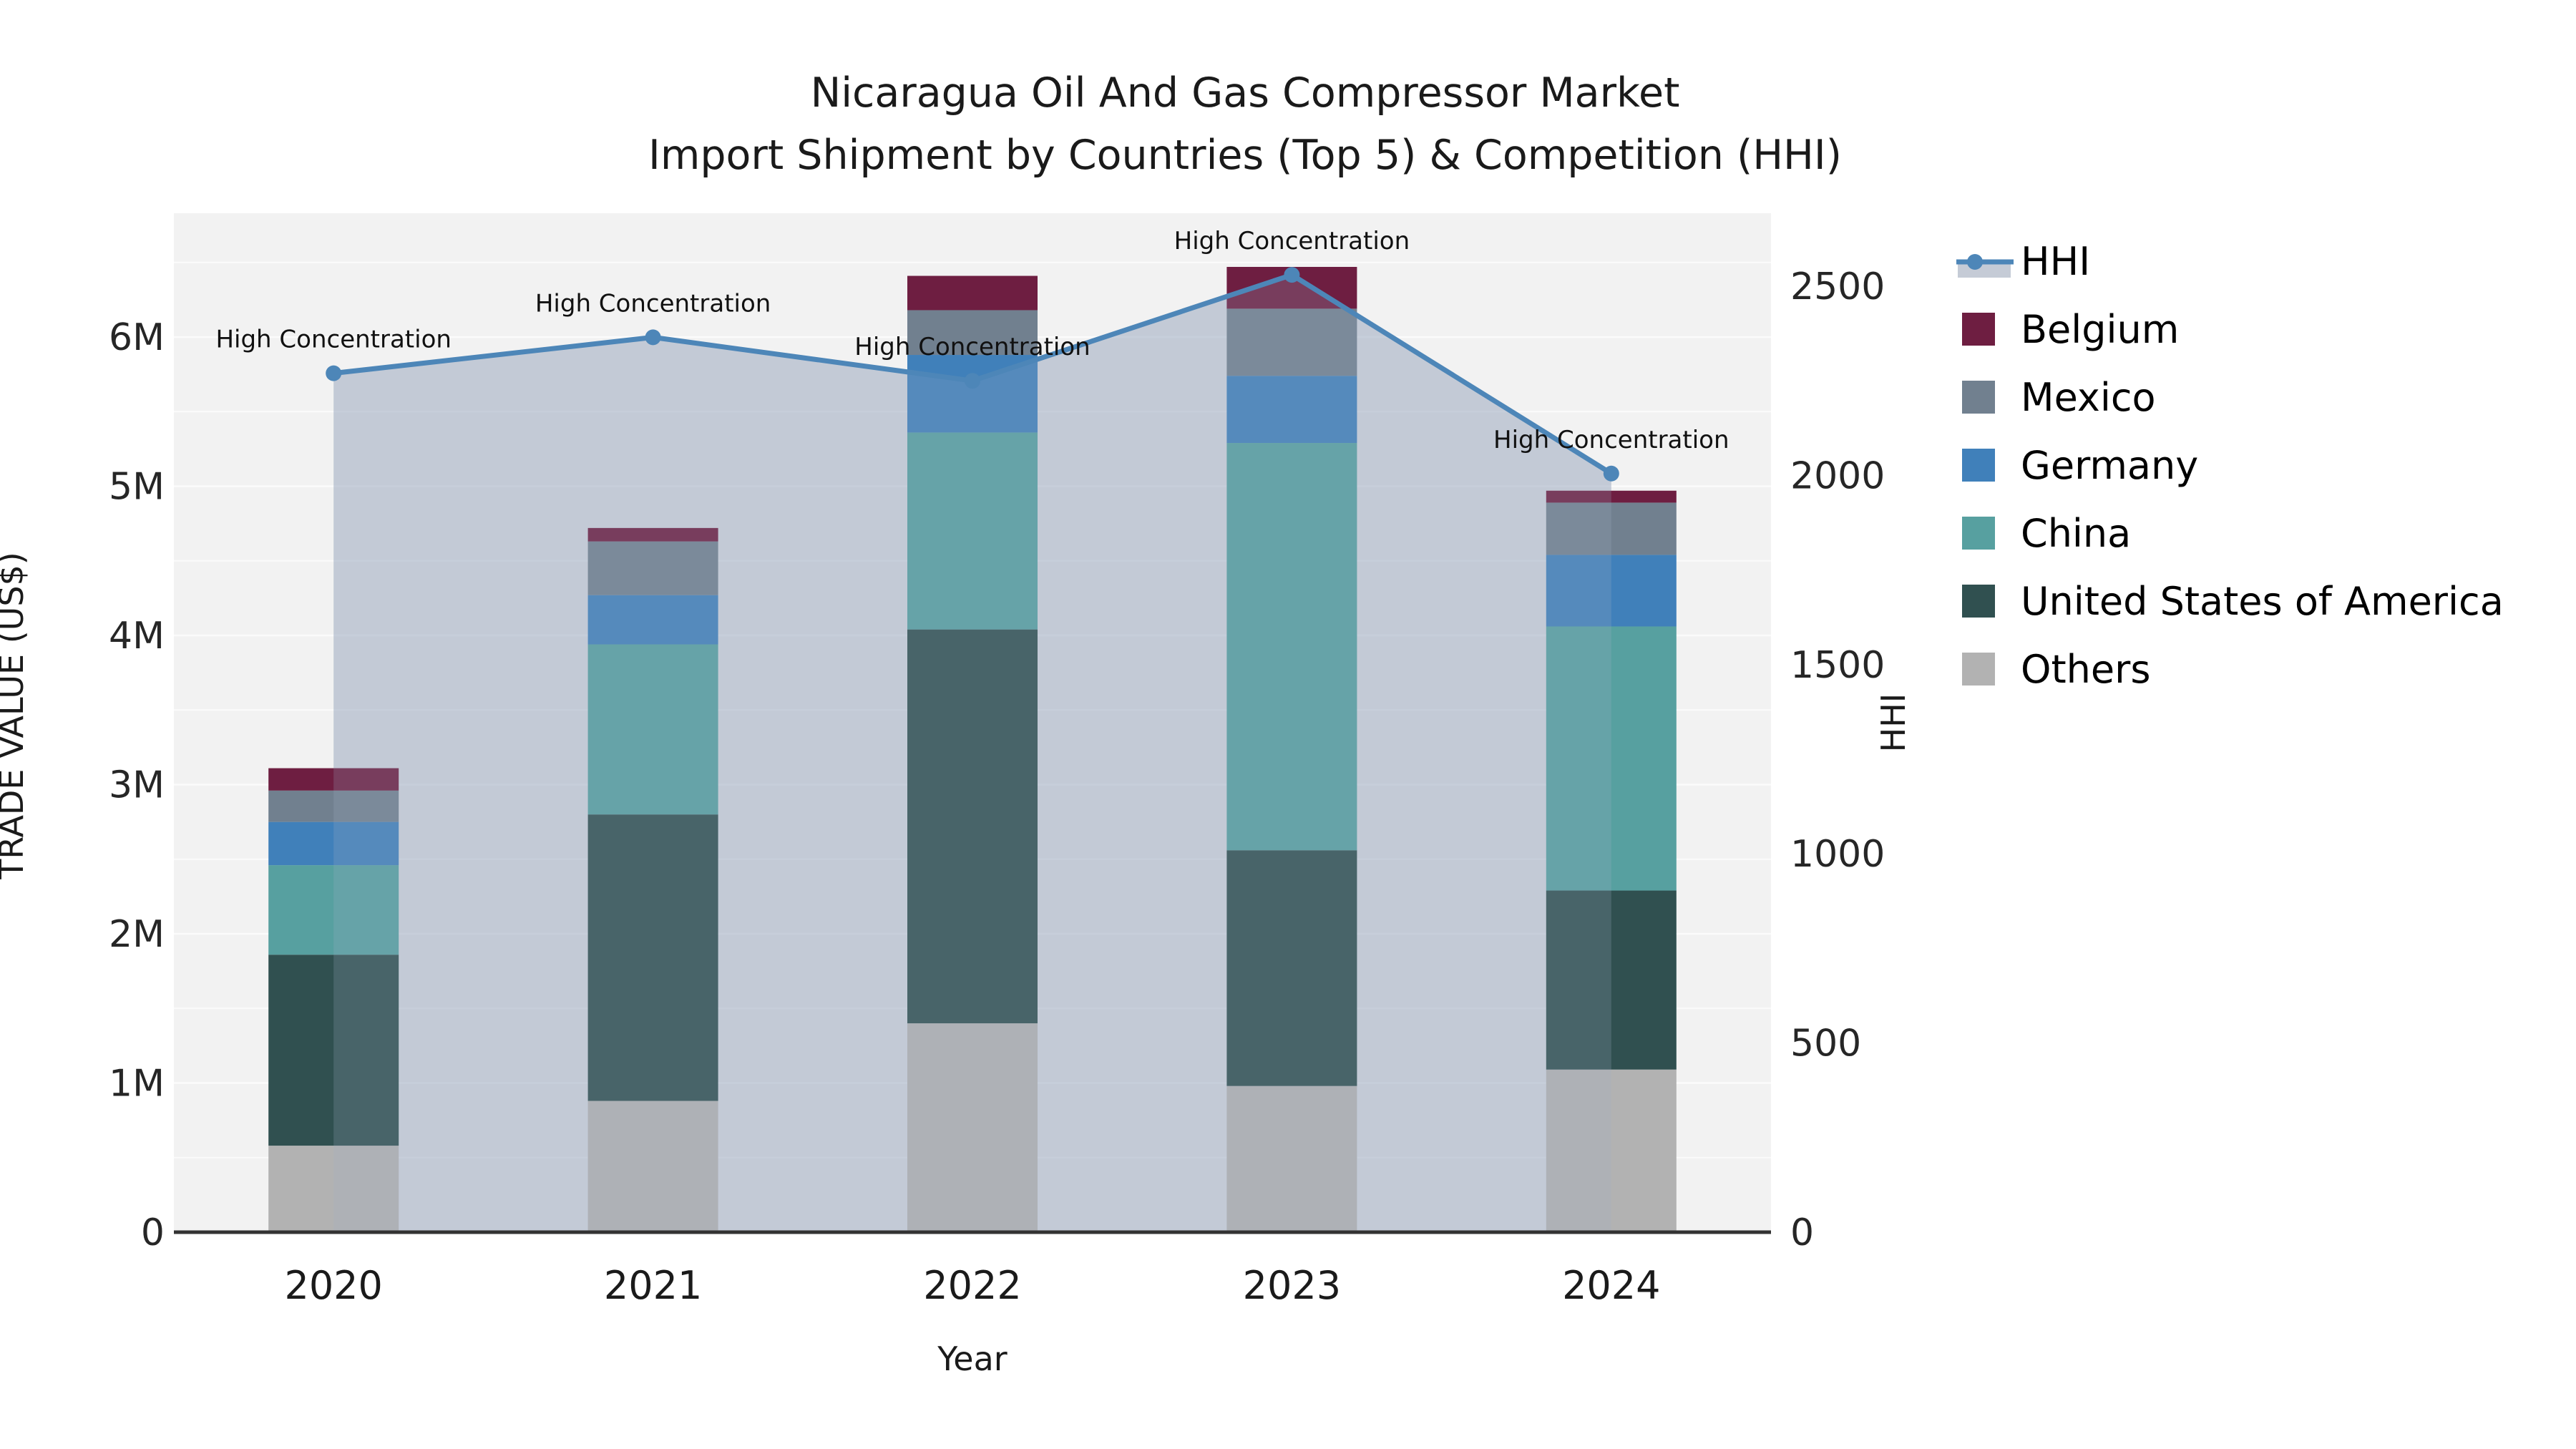  I want to click on bar-segment-2022-mexico, so click(972, 333).